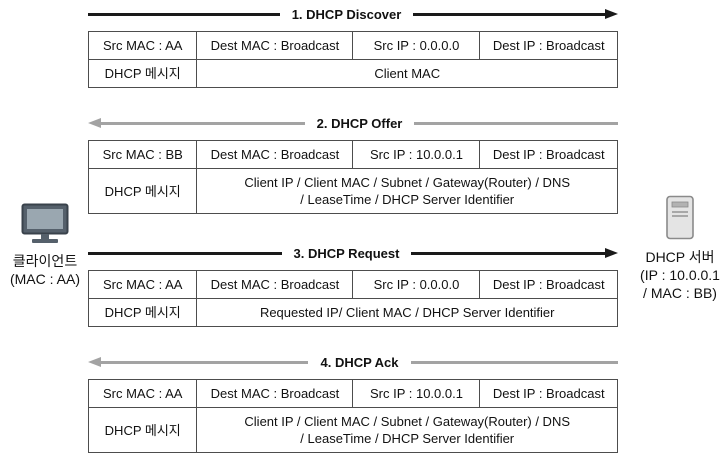  Describe the element at coordinates (680, 257) in the screenshot. I see `server-name: DHCP 서버` at that location.